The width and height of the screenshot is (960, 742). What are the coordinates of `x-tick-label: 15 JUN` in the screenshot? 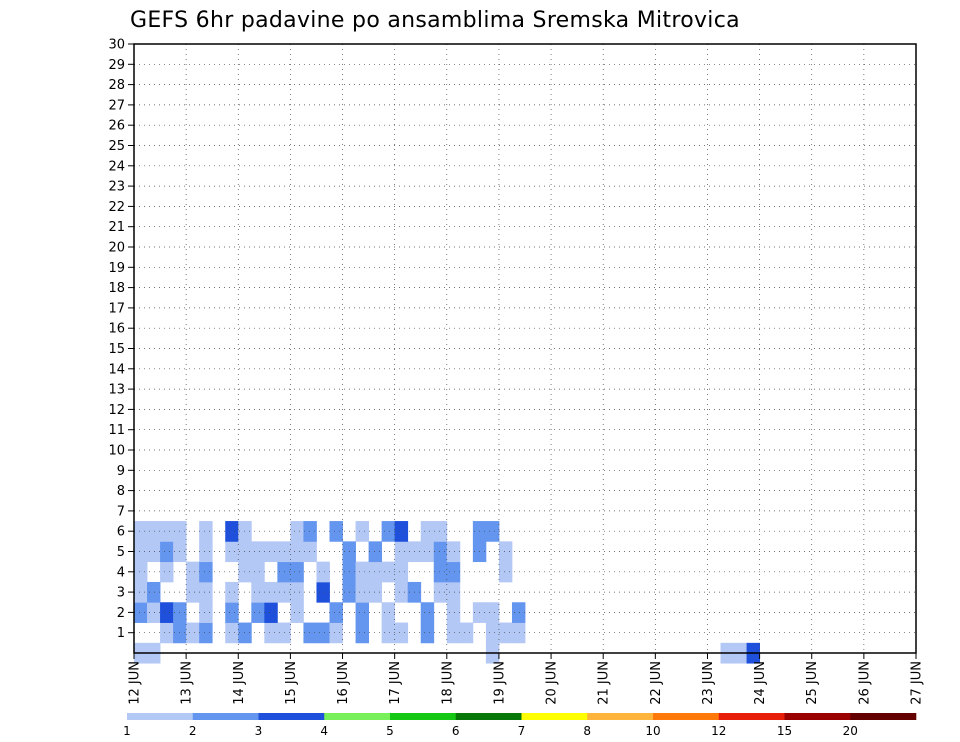 It's located at (291, 683).